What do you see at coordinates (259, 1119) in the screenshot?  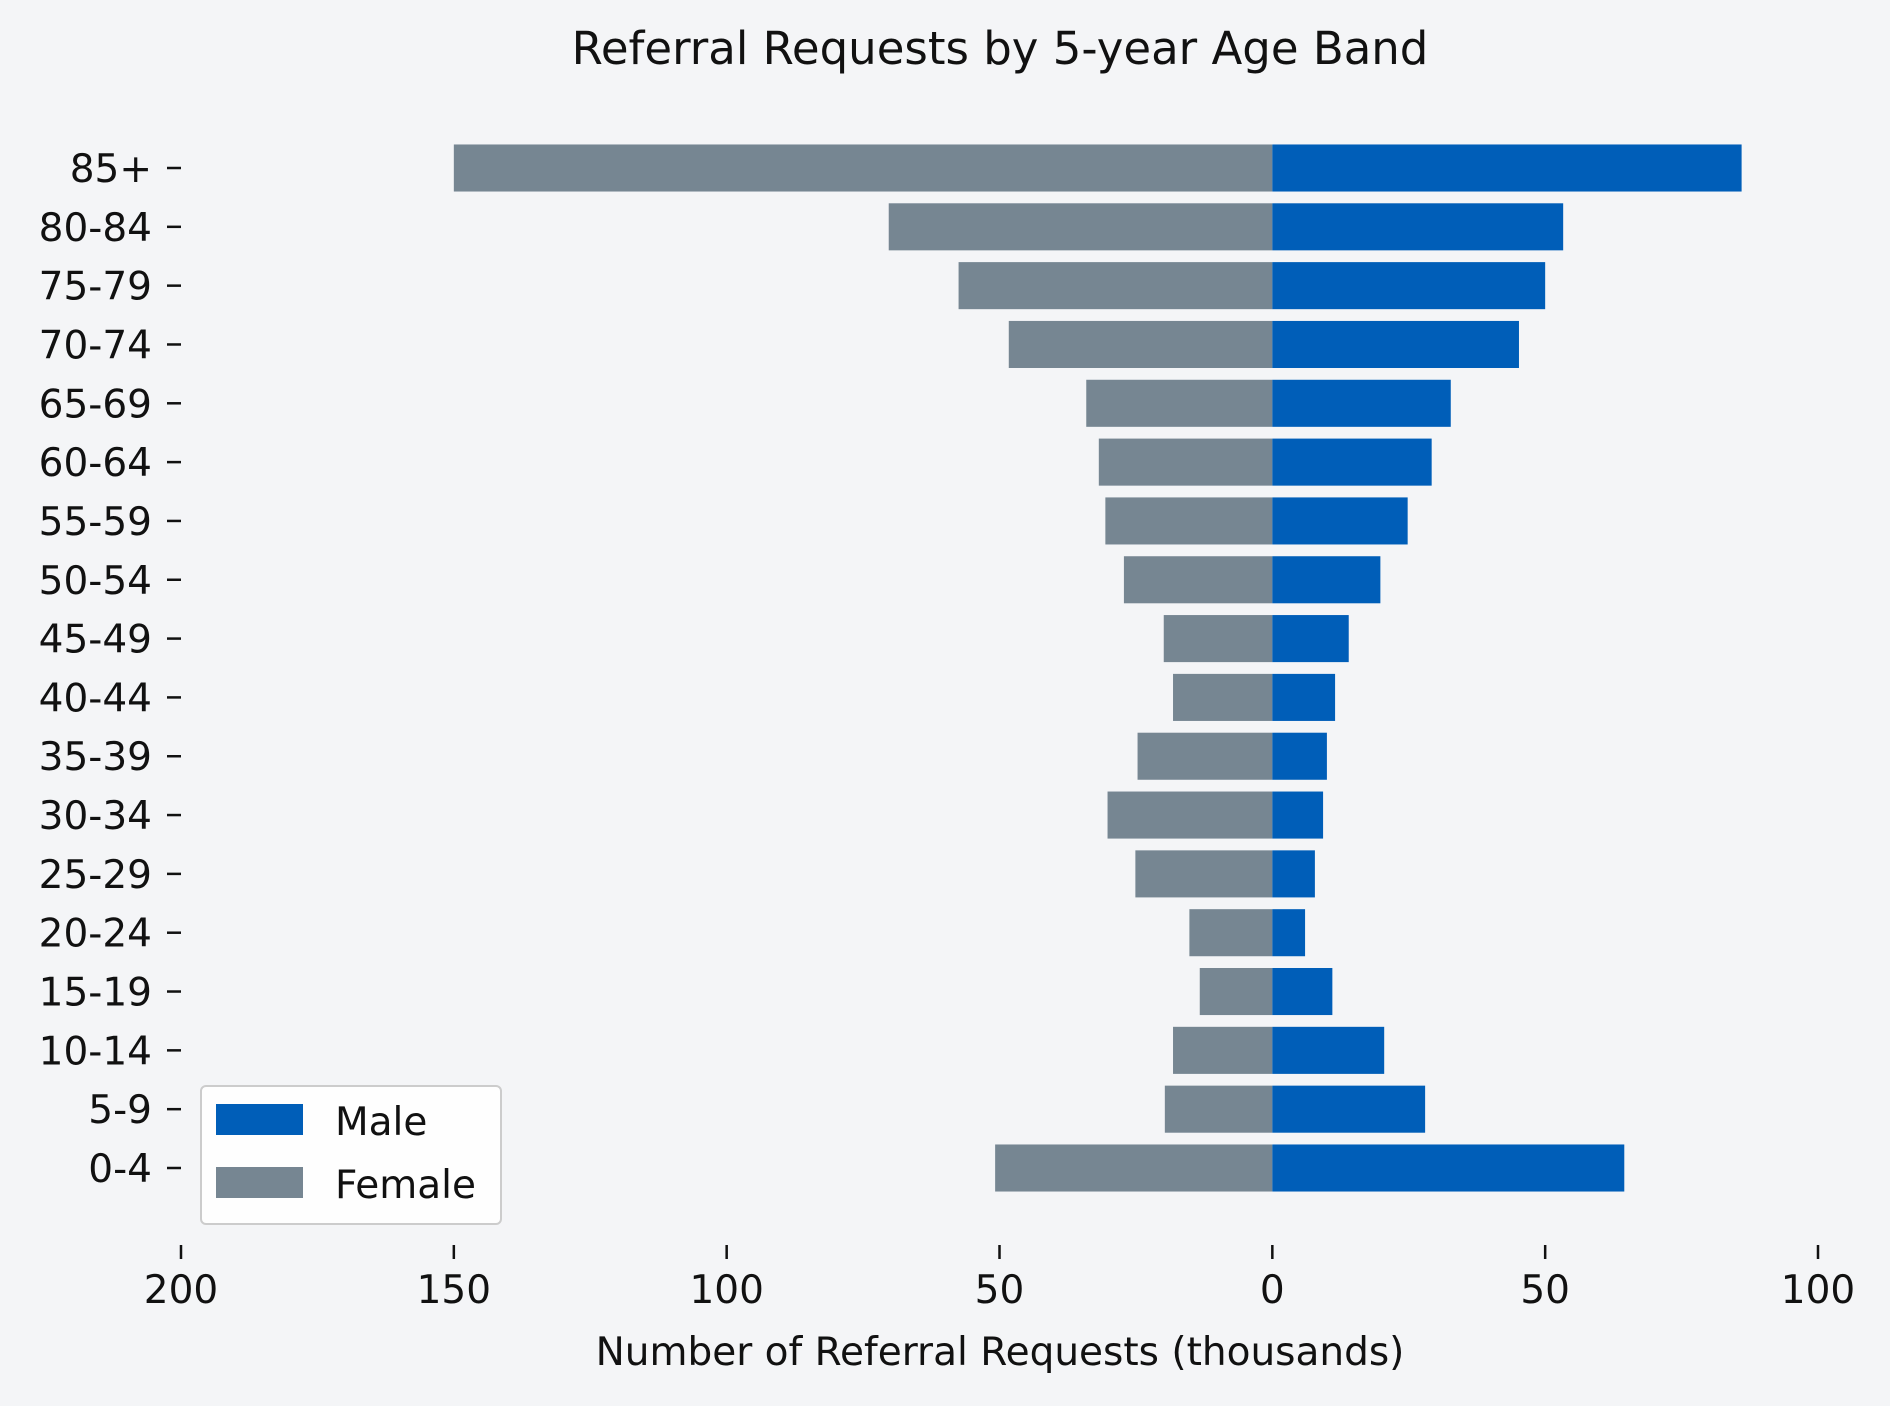 I see `legend-swatch-male` at bounding box center [259, 1119].